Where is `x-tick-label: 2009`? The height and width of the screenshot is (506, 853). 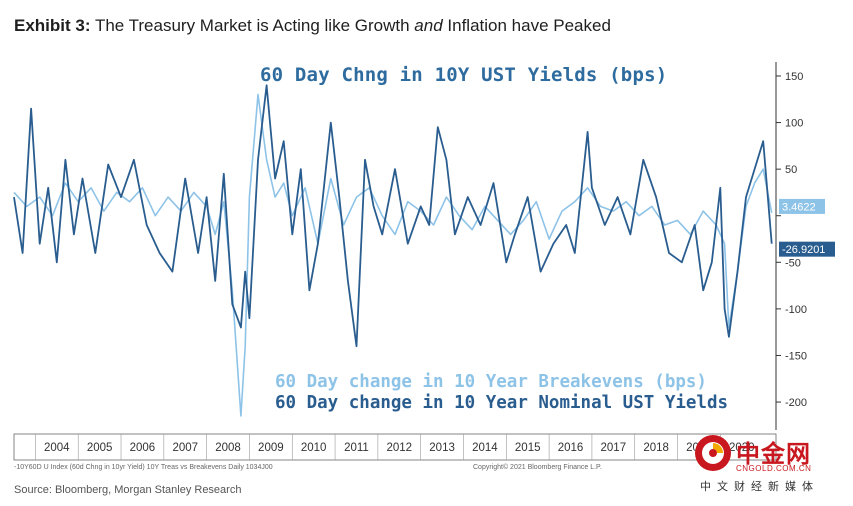
x-tick-label: 2009 is located at coordinates (271, 448).